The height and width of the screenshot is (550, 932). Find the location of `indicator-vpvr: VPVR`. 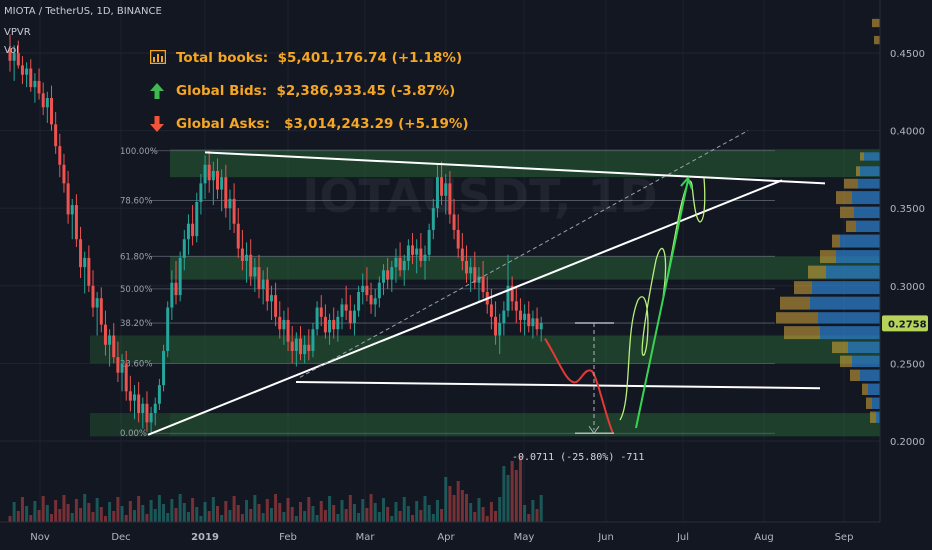

indicator-vpvr: VPVR is located at coordinates (17, 32).